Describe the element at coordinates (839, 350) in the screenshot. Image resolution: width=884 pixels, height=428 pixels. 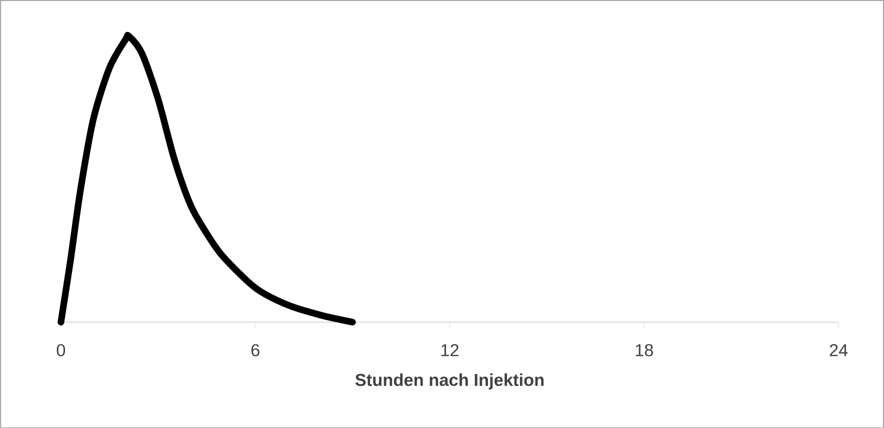
I see `x-tick-label: 24` at that location.